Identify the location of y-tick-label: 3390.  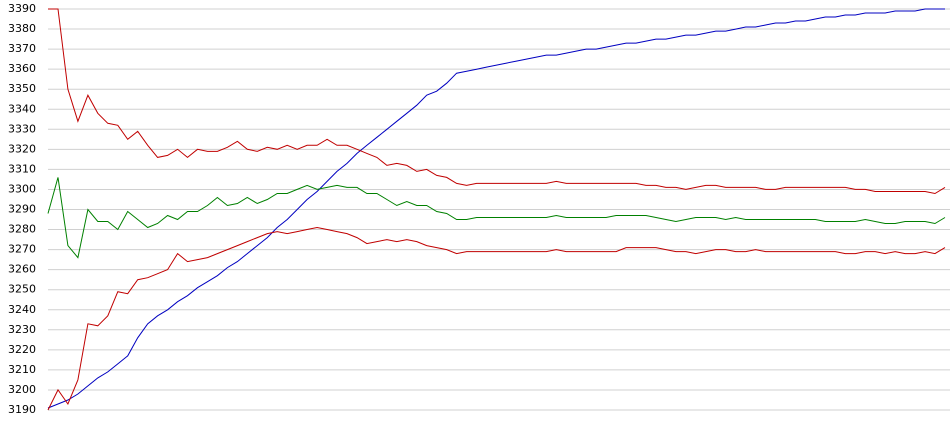
(22, 8).